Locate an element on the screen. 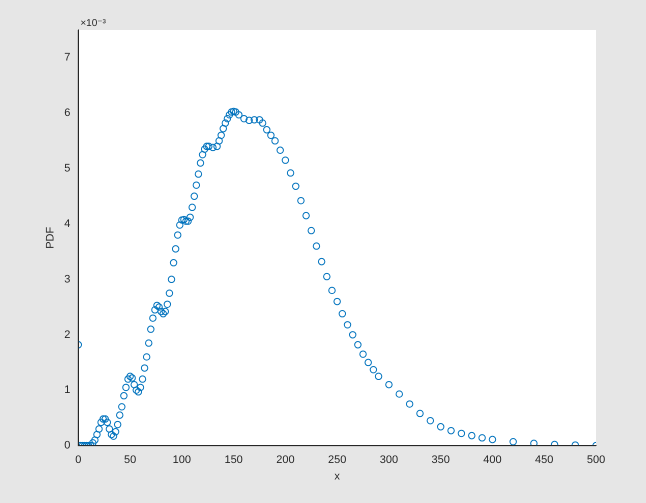 This screenshot has height=503, width=646. x-tick-label: 50 is located at coordinates (130, 460).